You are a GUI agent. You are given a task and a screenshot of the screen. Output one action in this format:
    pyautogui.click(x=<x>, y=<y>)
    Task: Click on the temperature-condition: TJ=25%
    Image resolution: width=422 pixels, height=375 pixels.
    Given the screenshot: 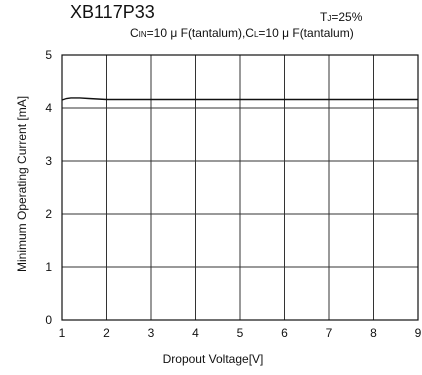 What is the action you would take?
    pyautogui.click(x=341, y=17)
    